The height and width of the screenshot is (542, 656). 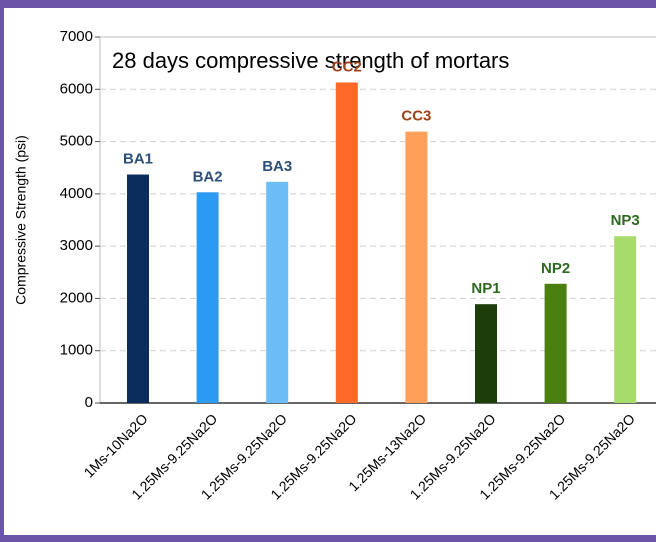 What do you see at coordinates (208, 176) in the screenshot?
I see `bar-label: BA2` at bounding box center [208, 176].